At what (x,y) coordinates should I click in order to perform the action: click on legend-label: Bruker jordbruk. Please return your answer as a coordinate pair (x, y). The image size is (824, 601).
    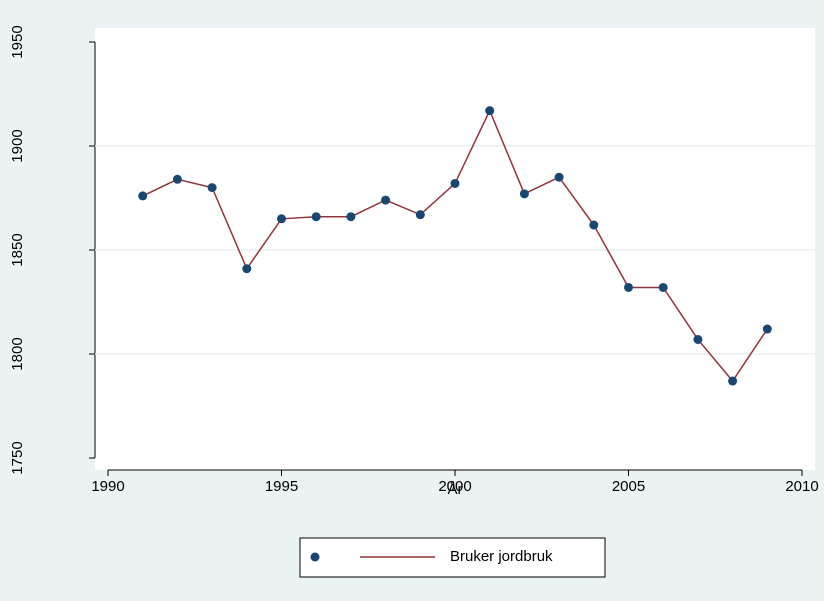
    Looking at the image, I should click on (501, 556).